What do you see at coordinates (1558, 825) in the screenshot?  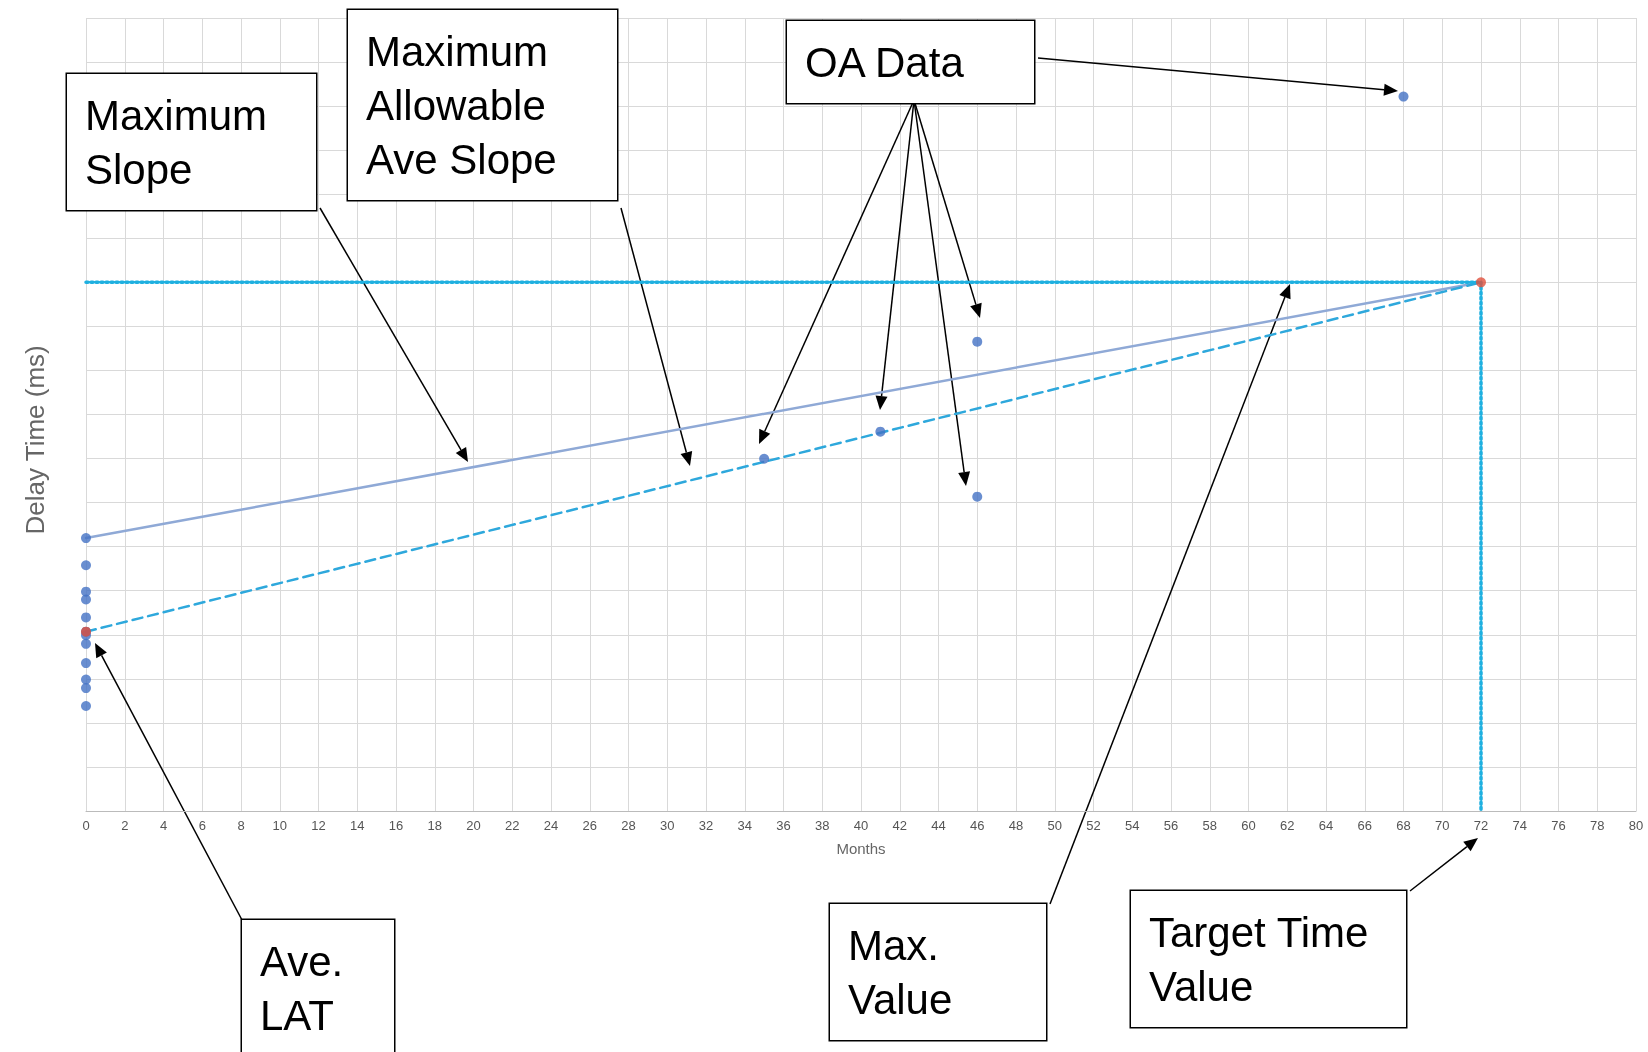 I see `x-tick-label: 76` at bounding box center [1558, 825].